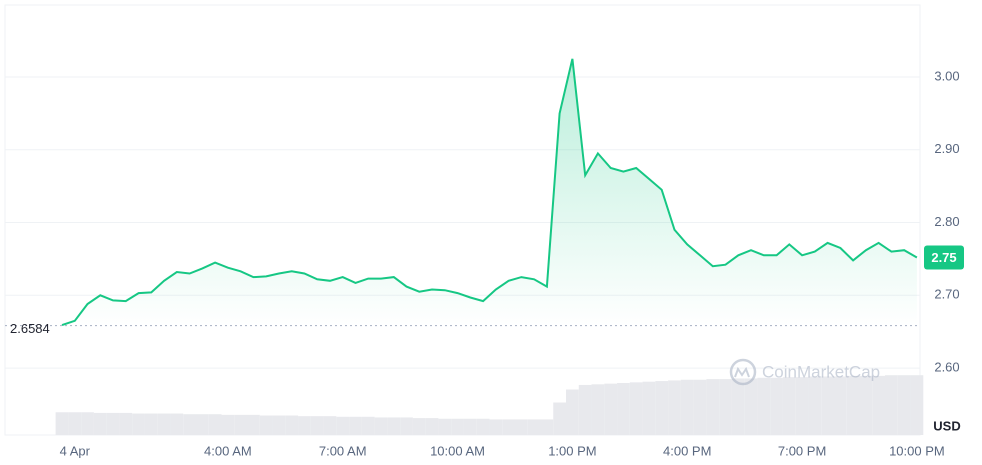 This screenshot has height=465, width=982. What do you see at coordinates (457, 450) in the screenshot?
I see `x-tick-label: 10:00 AM` at bounding box center [457, 450].